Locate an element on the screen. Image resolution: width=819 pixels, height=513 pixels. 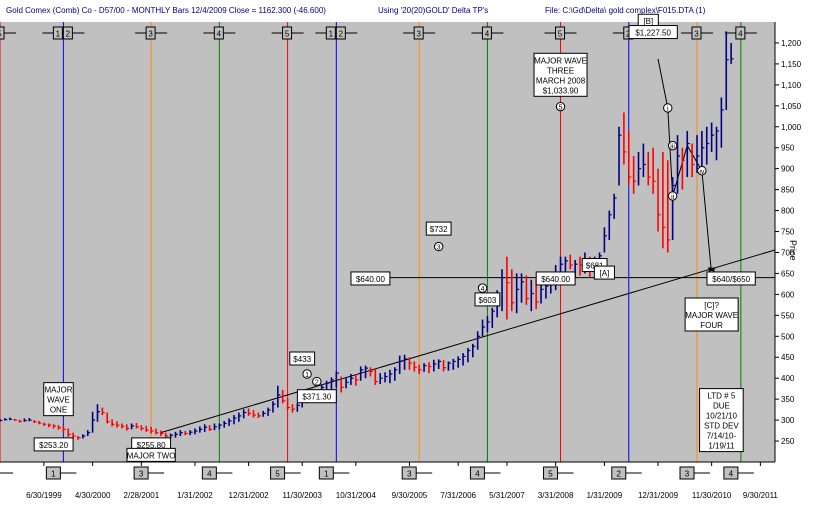
annotation-text: 7/14/10- is located at coordinates (722, 436).